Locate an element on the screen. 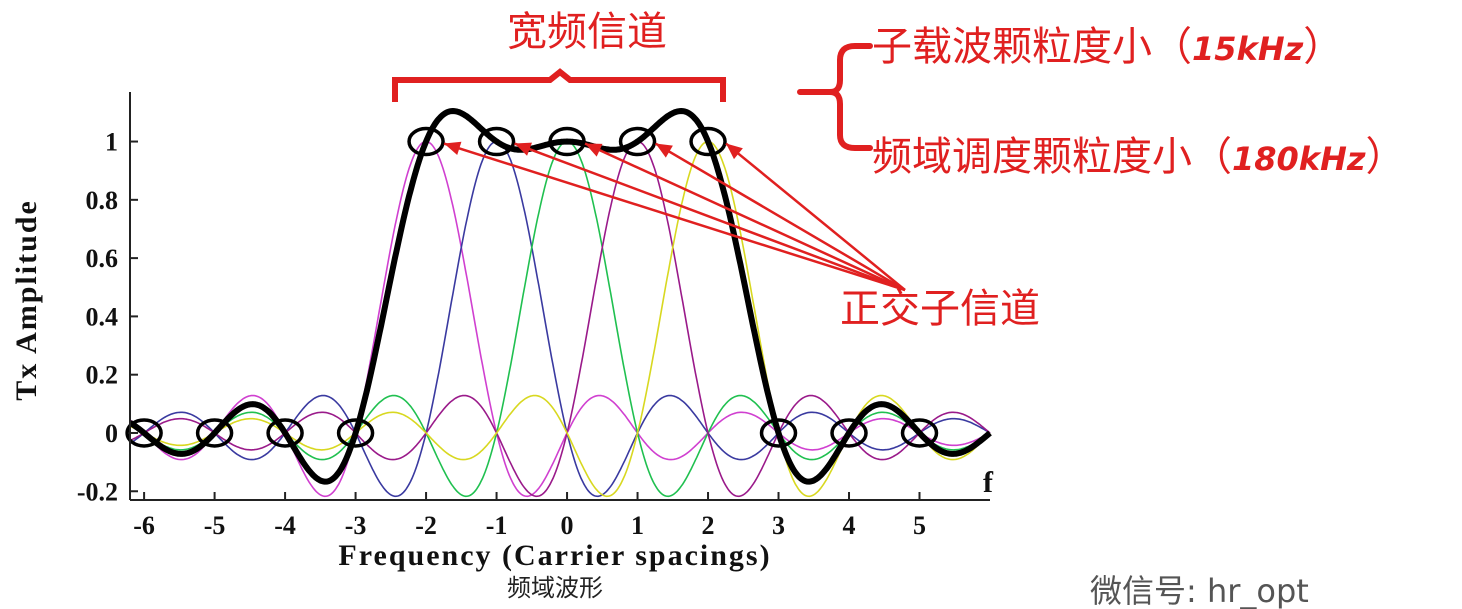  x-tick-label: 1 is located at coordinates (637, 525).